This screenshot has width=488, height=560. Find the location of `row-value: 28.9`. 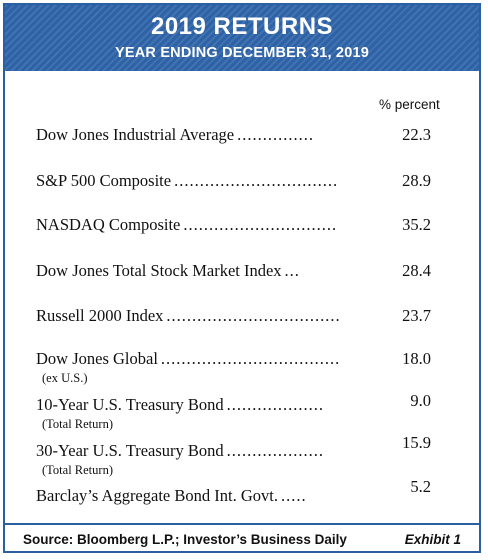

row-value: 28.9 is located at coordinates (416, 180).